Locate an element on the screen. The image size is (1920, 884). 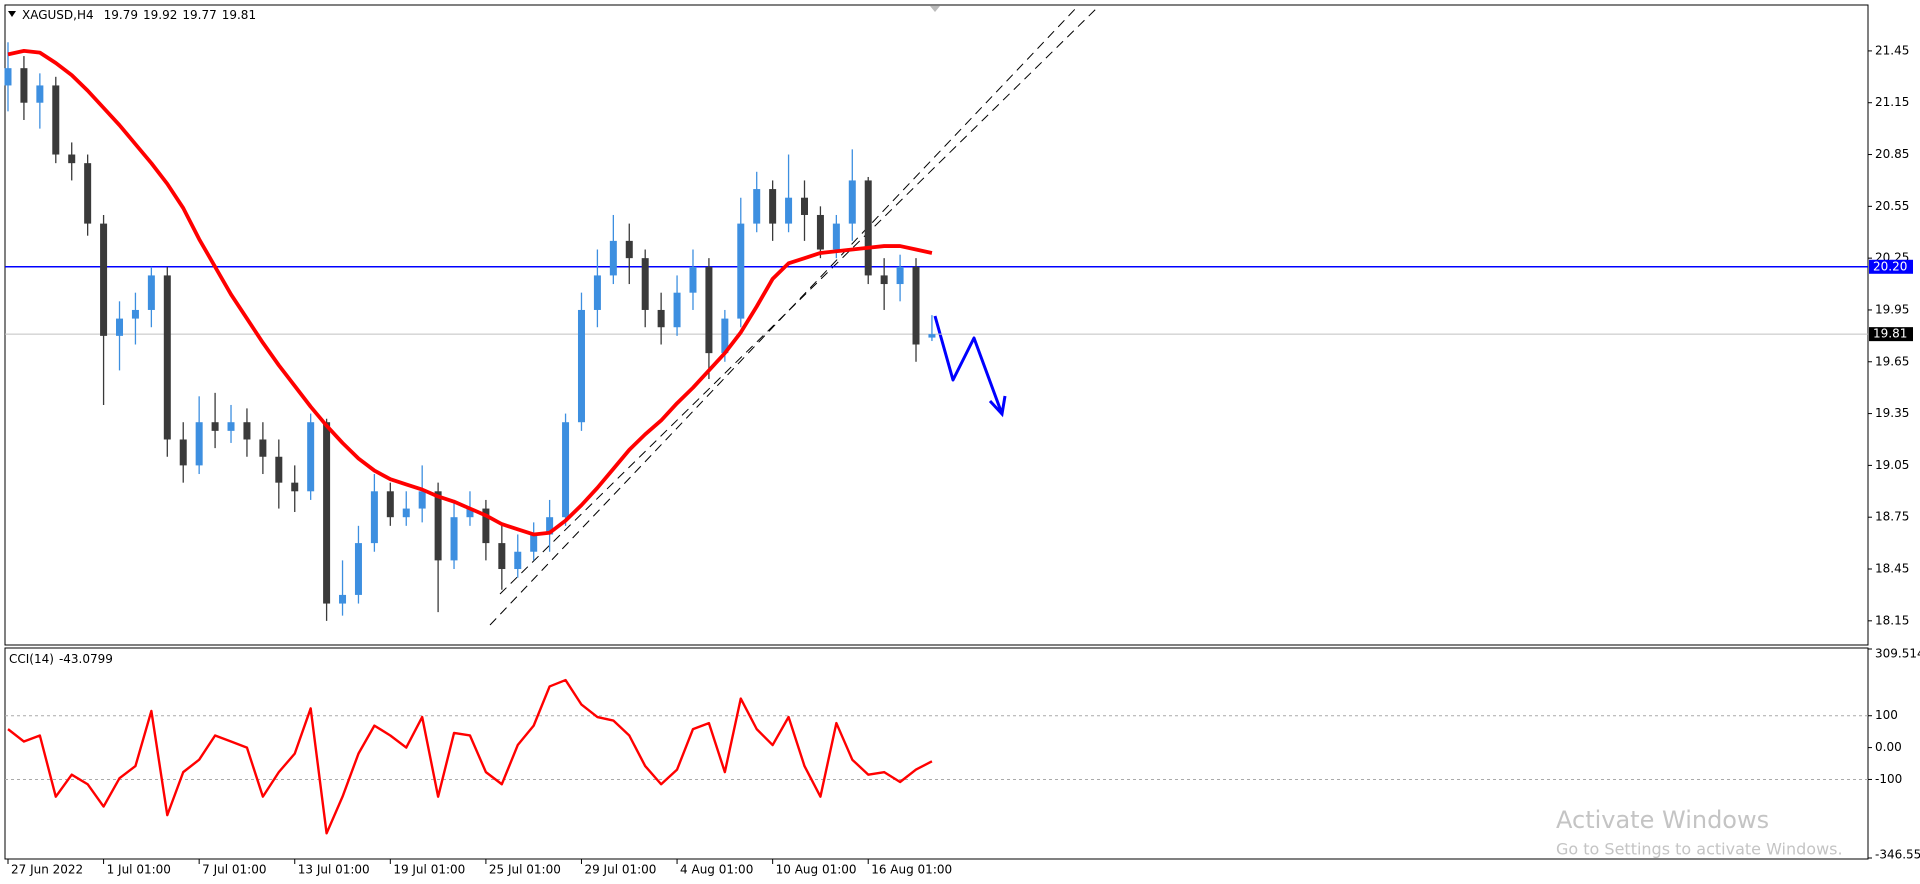
last-price-box is located at coordinates (1891, 334).